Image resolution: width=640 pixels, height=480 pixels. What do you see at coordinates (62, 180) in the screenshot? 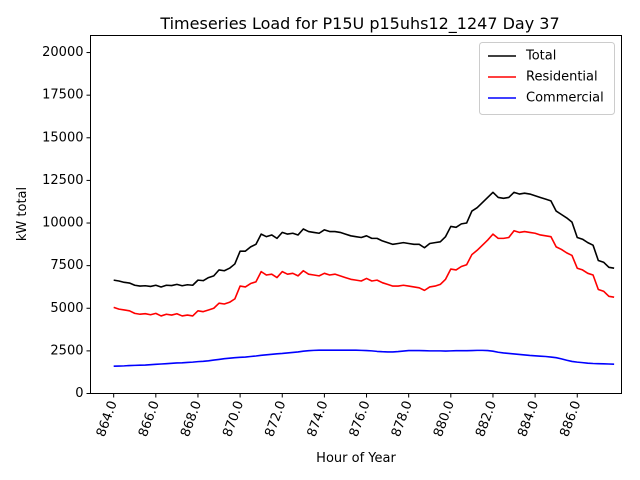
I see `y-tick-label: 12500` at bounding box center [62, 180].